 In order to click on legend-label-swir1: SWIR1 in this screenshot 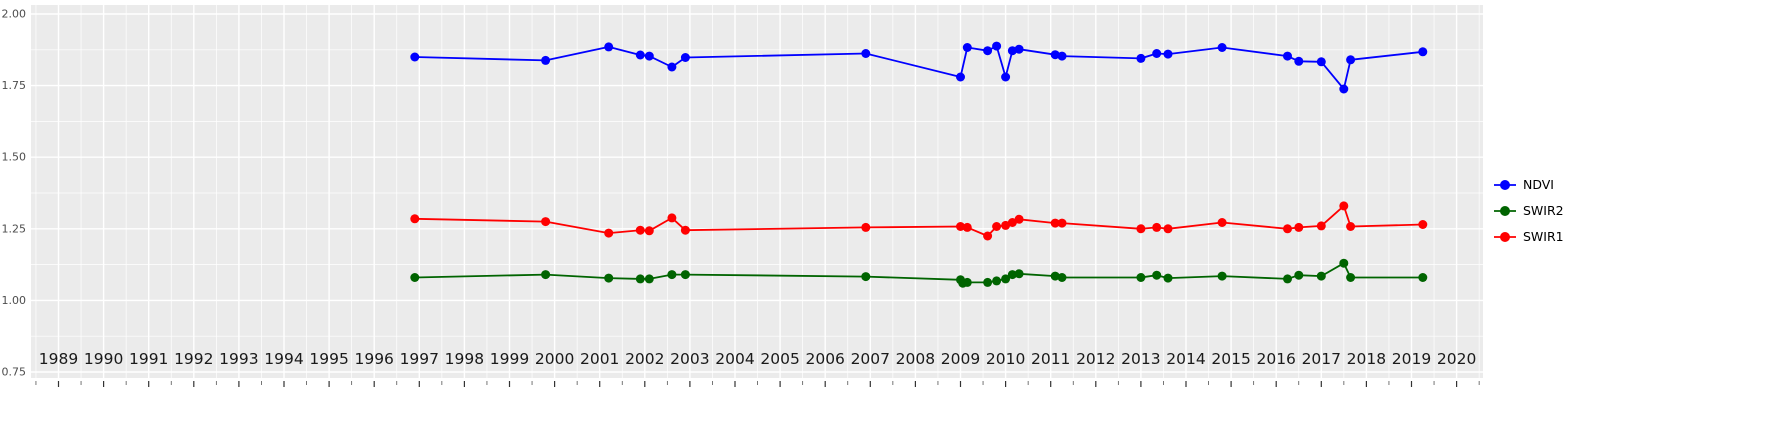, I will do `click(1543, 236)`.